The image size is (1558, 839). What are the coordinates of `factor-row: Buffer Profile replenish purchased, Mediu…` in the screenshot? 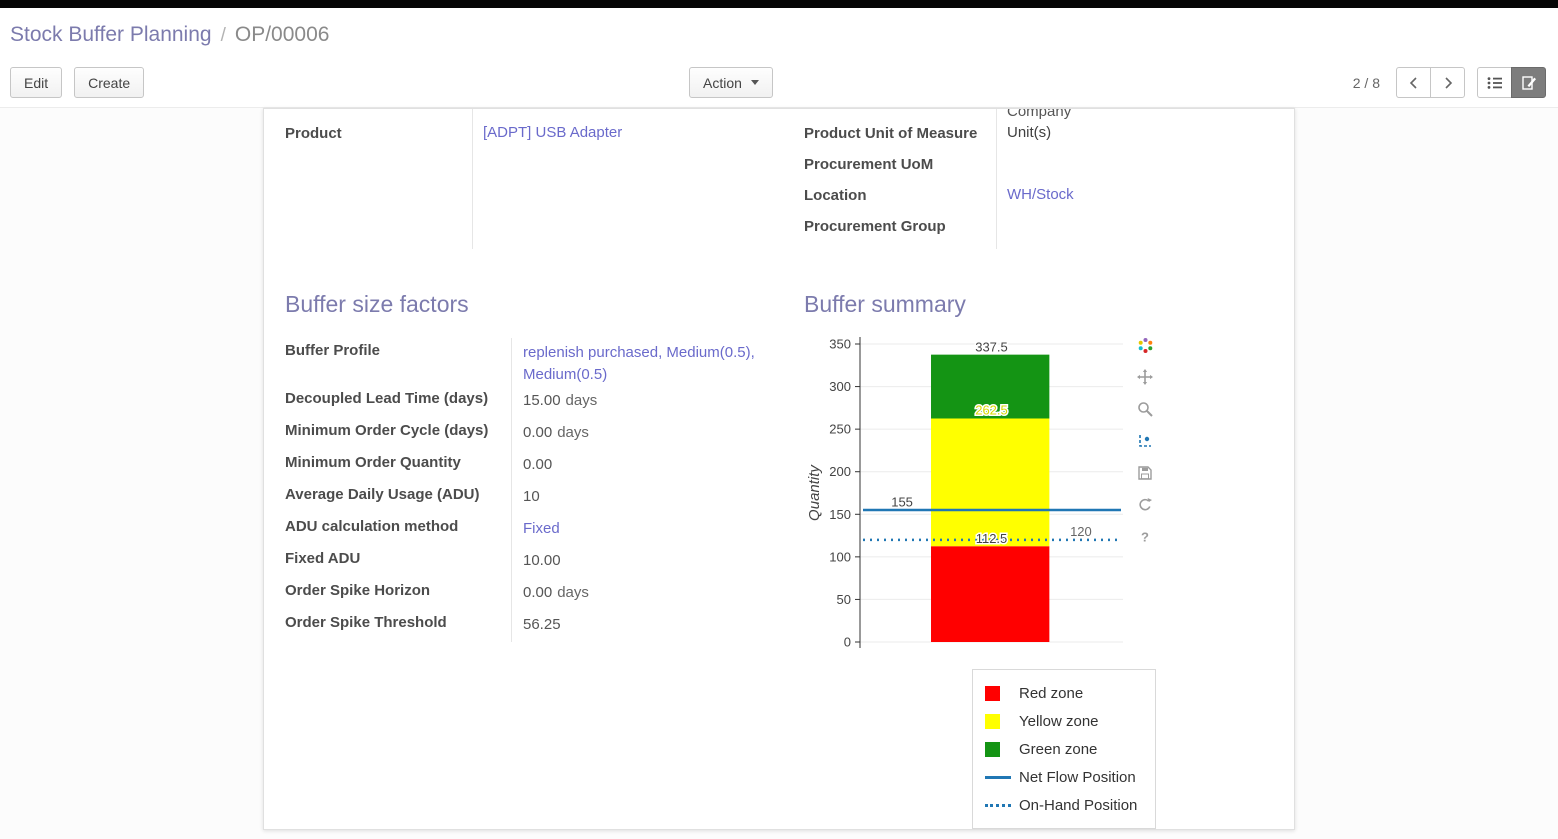 It's located at (532, 362).